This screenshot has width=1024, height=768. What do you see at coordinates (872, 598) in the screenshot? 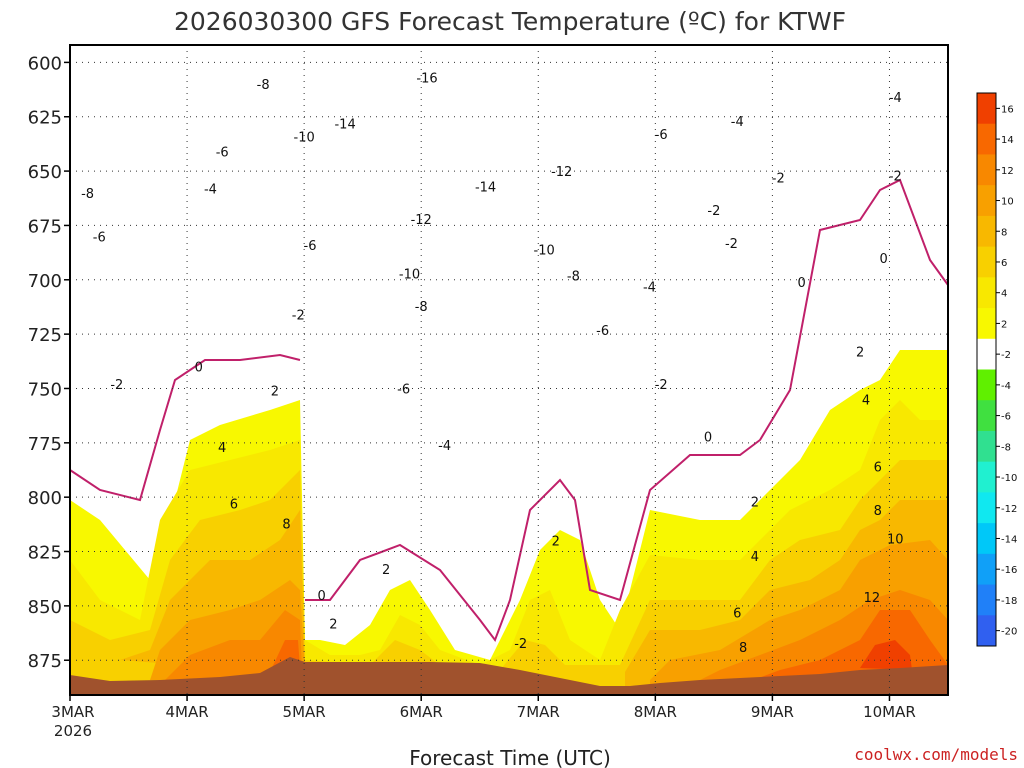
I see `contour-label: 12` at bounding box center [872, 598].